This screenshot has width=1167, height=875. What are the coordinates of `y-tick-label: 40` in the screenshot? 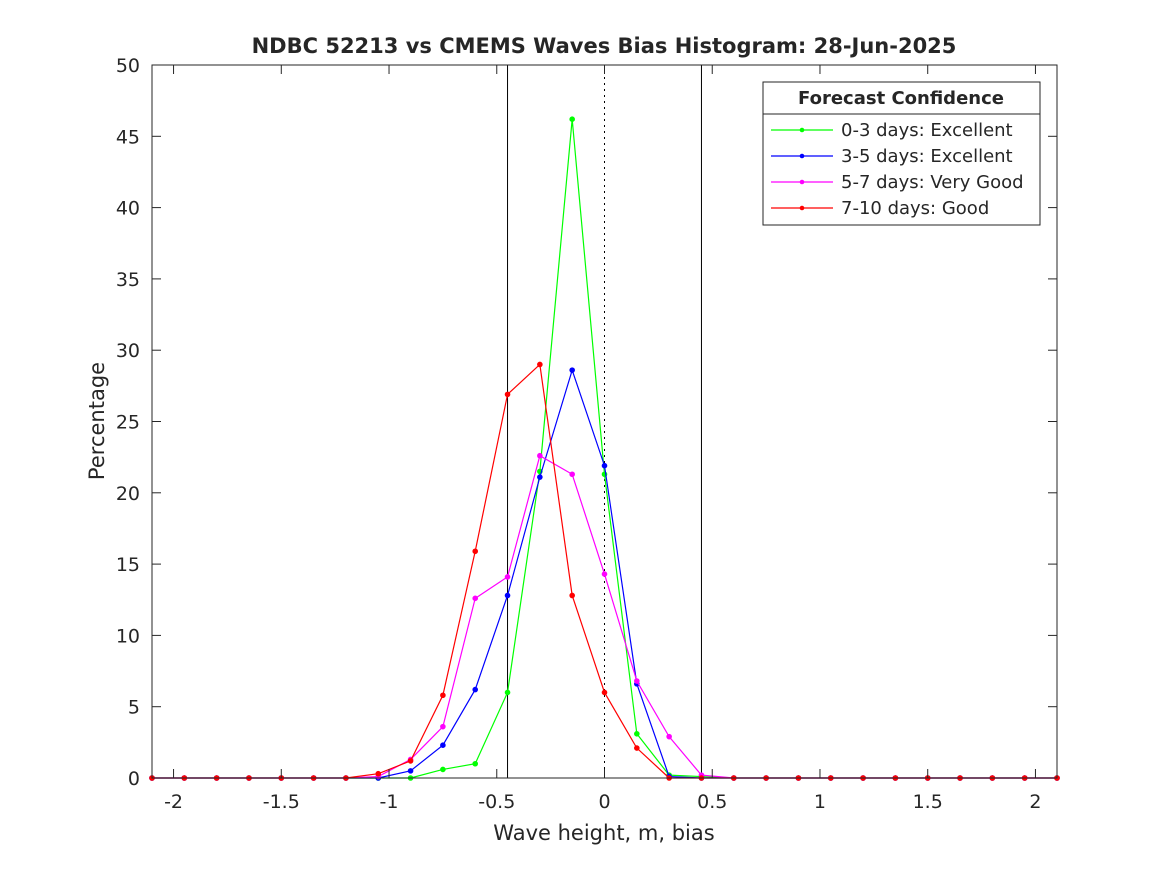 It's located at (128, 209).